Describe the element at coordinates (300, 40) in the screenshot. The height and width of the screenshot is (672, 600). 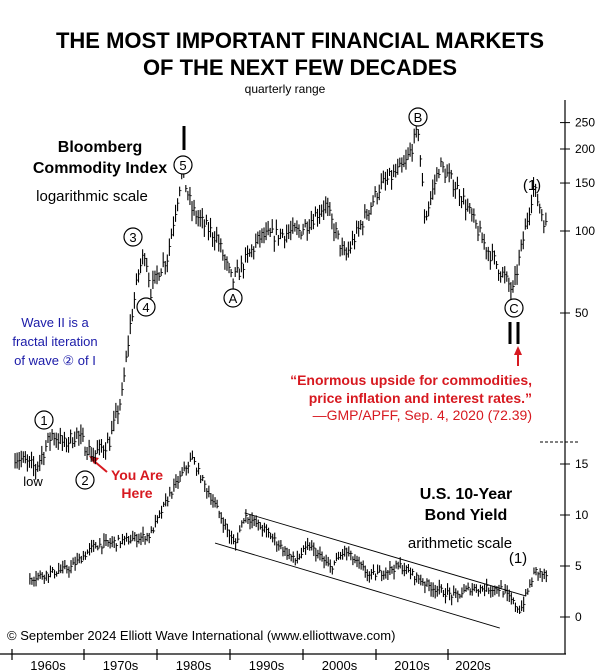
I see `chart-title-line-1: THE MOST IMPORTANT FINANCIAL MARKETS` at that location.